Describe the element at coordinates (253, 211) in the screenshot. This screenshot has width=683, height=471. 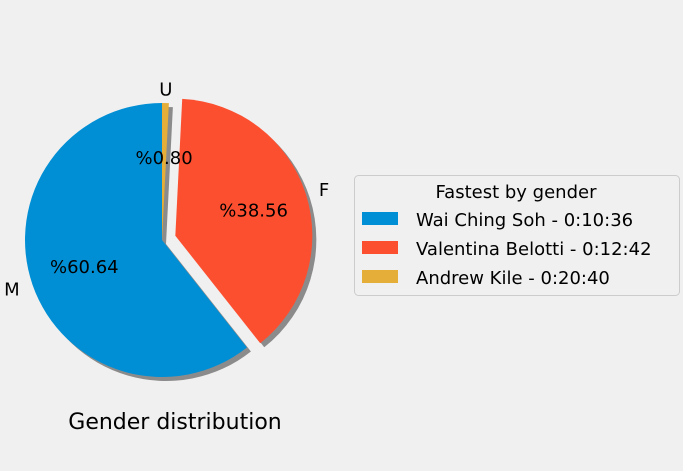
I see `pie-pct-label-f: %38.56` at that location.